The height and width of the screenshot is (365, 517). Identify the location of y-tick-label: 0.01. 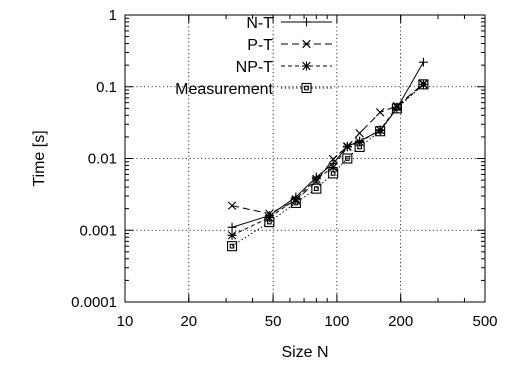
(102, 159).